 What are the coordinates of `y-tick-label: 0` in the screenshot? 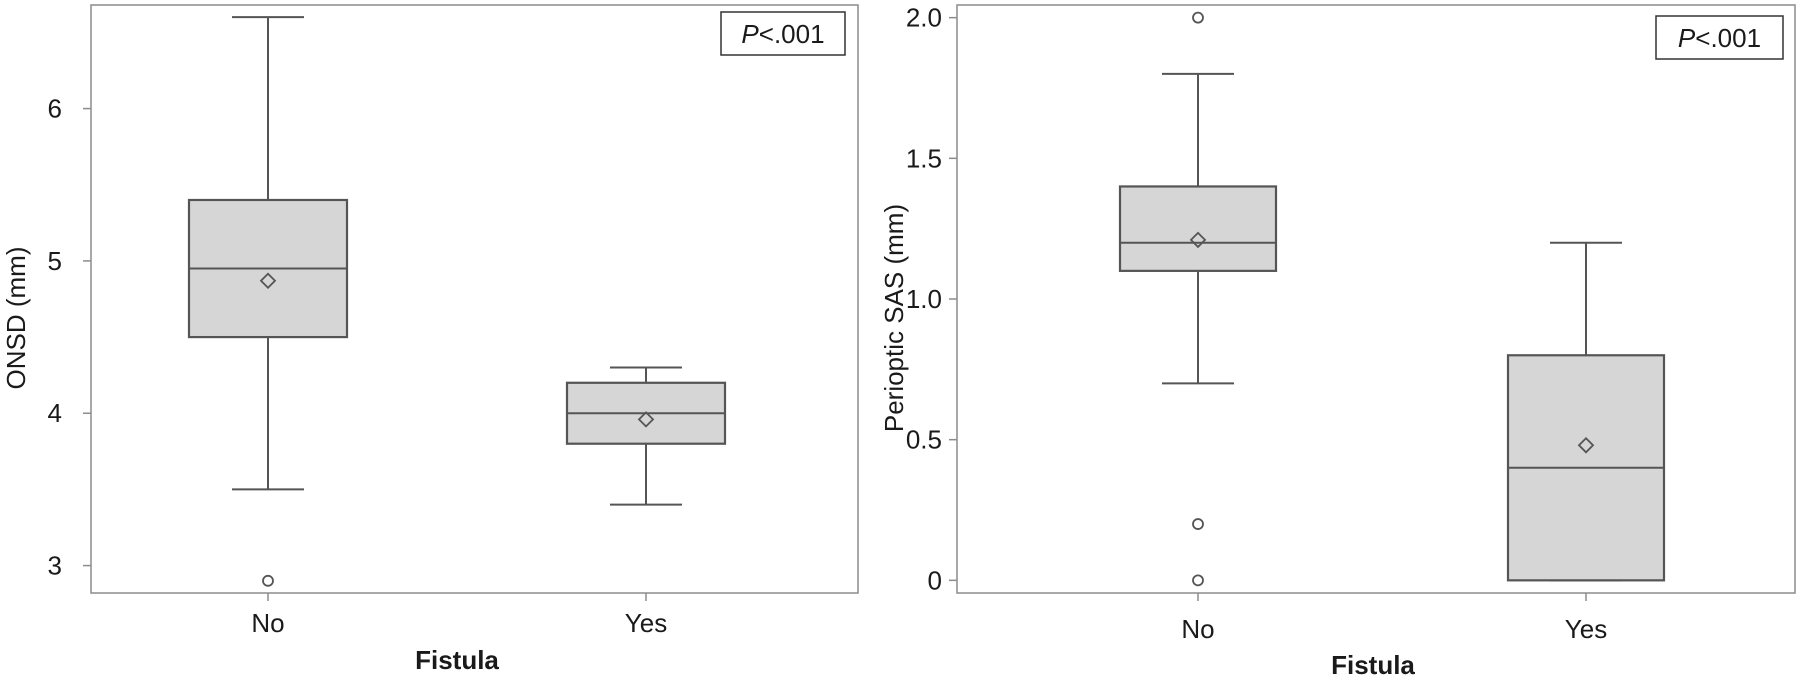 It's located at (935, 580).